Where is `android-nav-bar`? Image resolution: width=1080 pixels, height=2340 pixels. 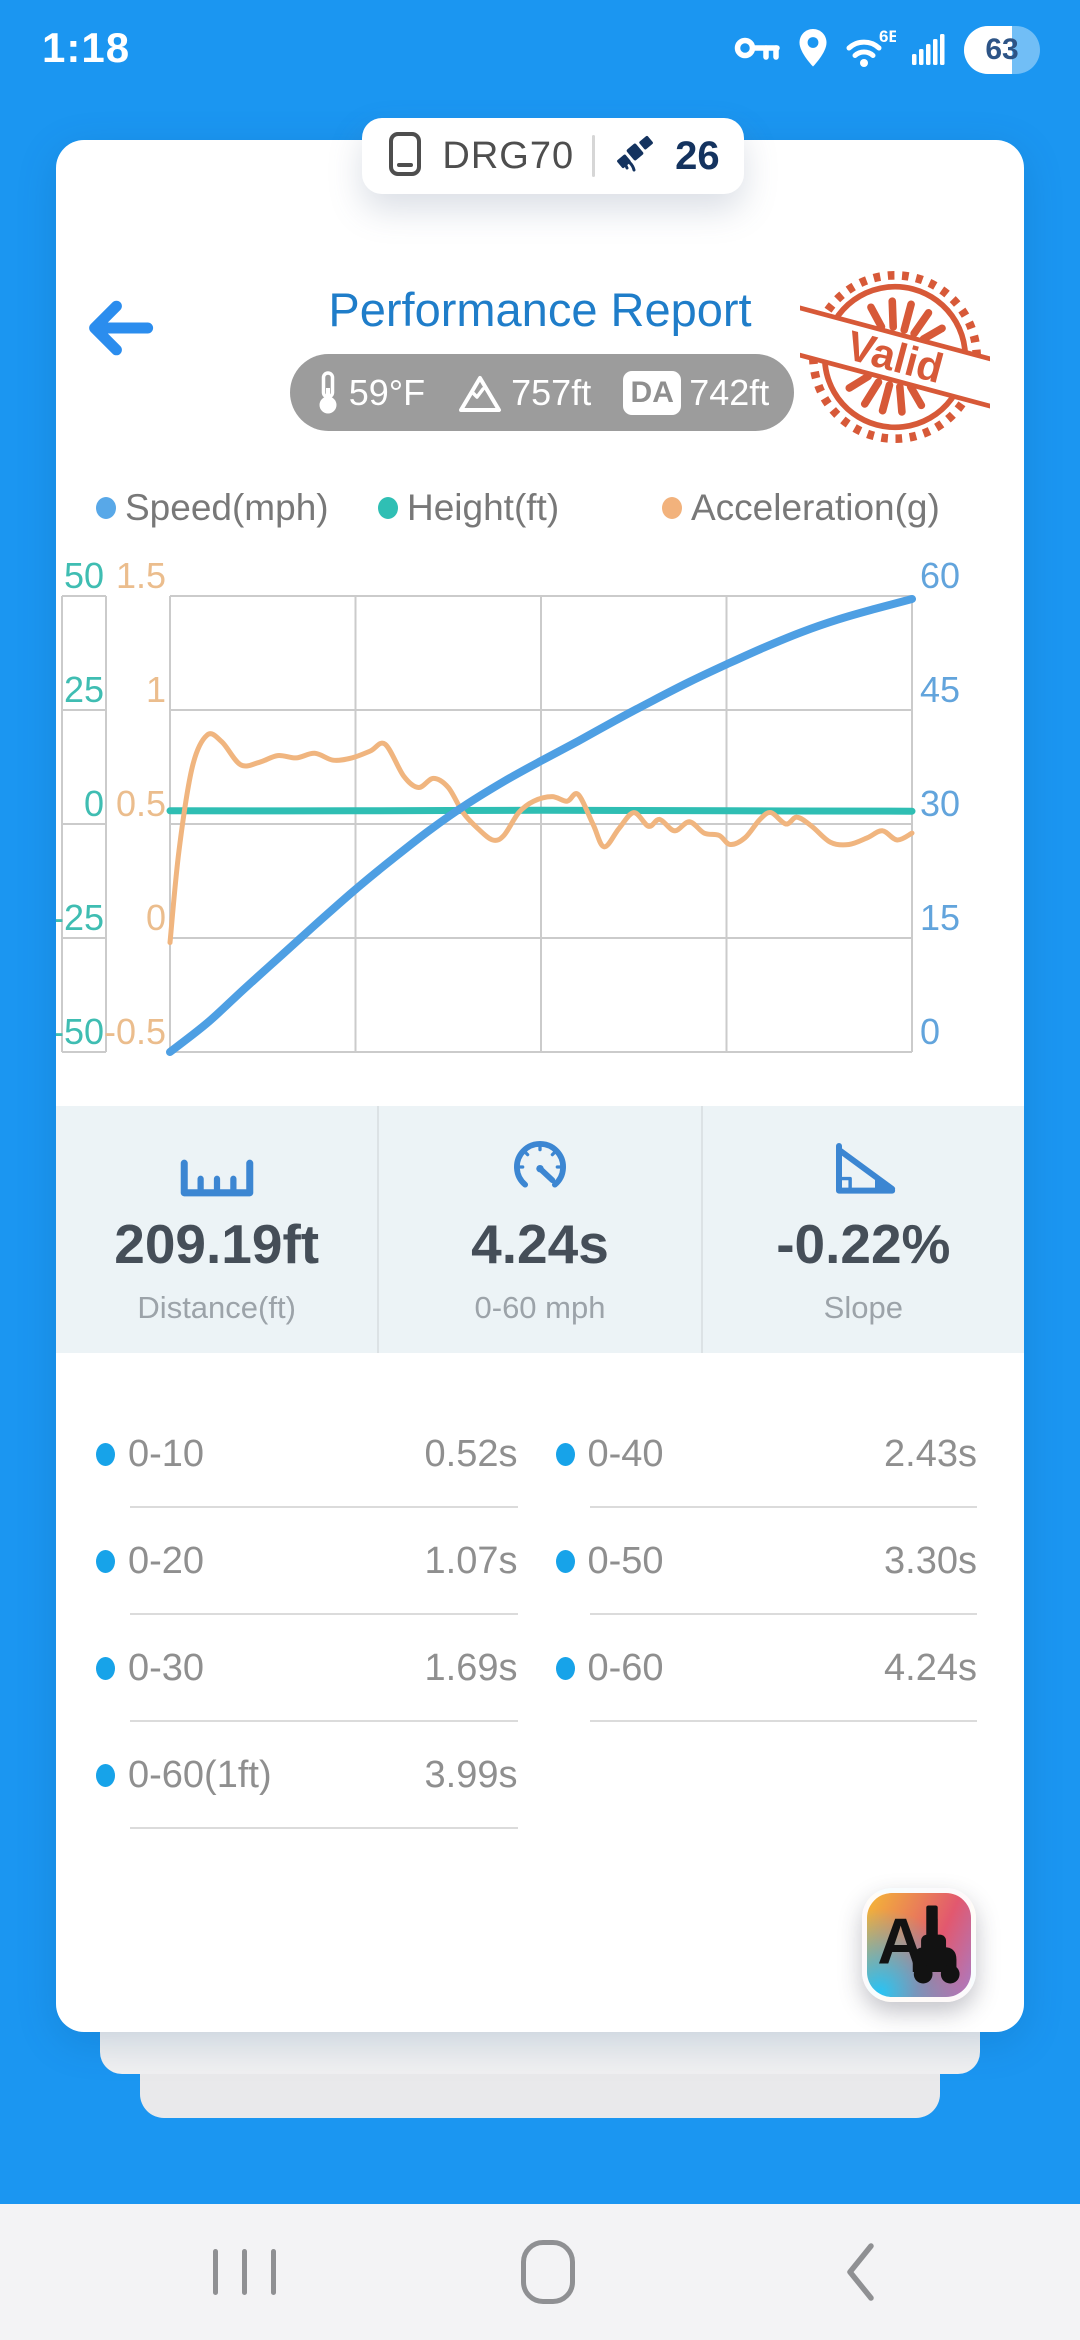 android-nav-bar is located at coordinates (540, 2272).